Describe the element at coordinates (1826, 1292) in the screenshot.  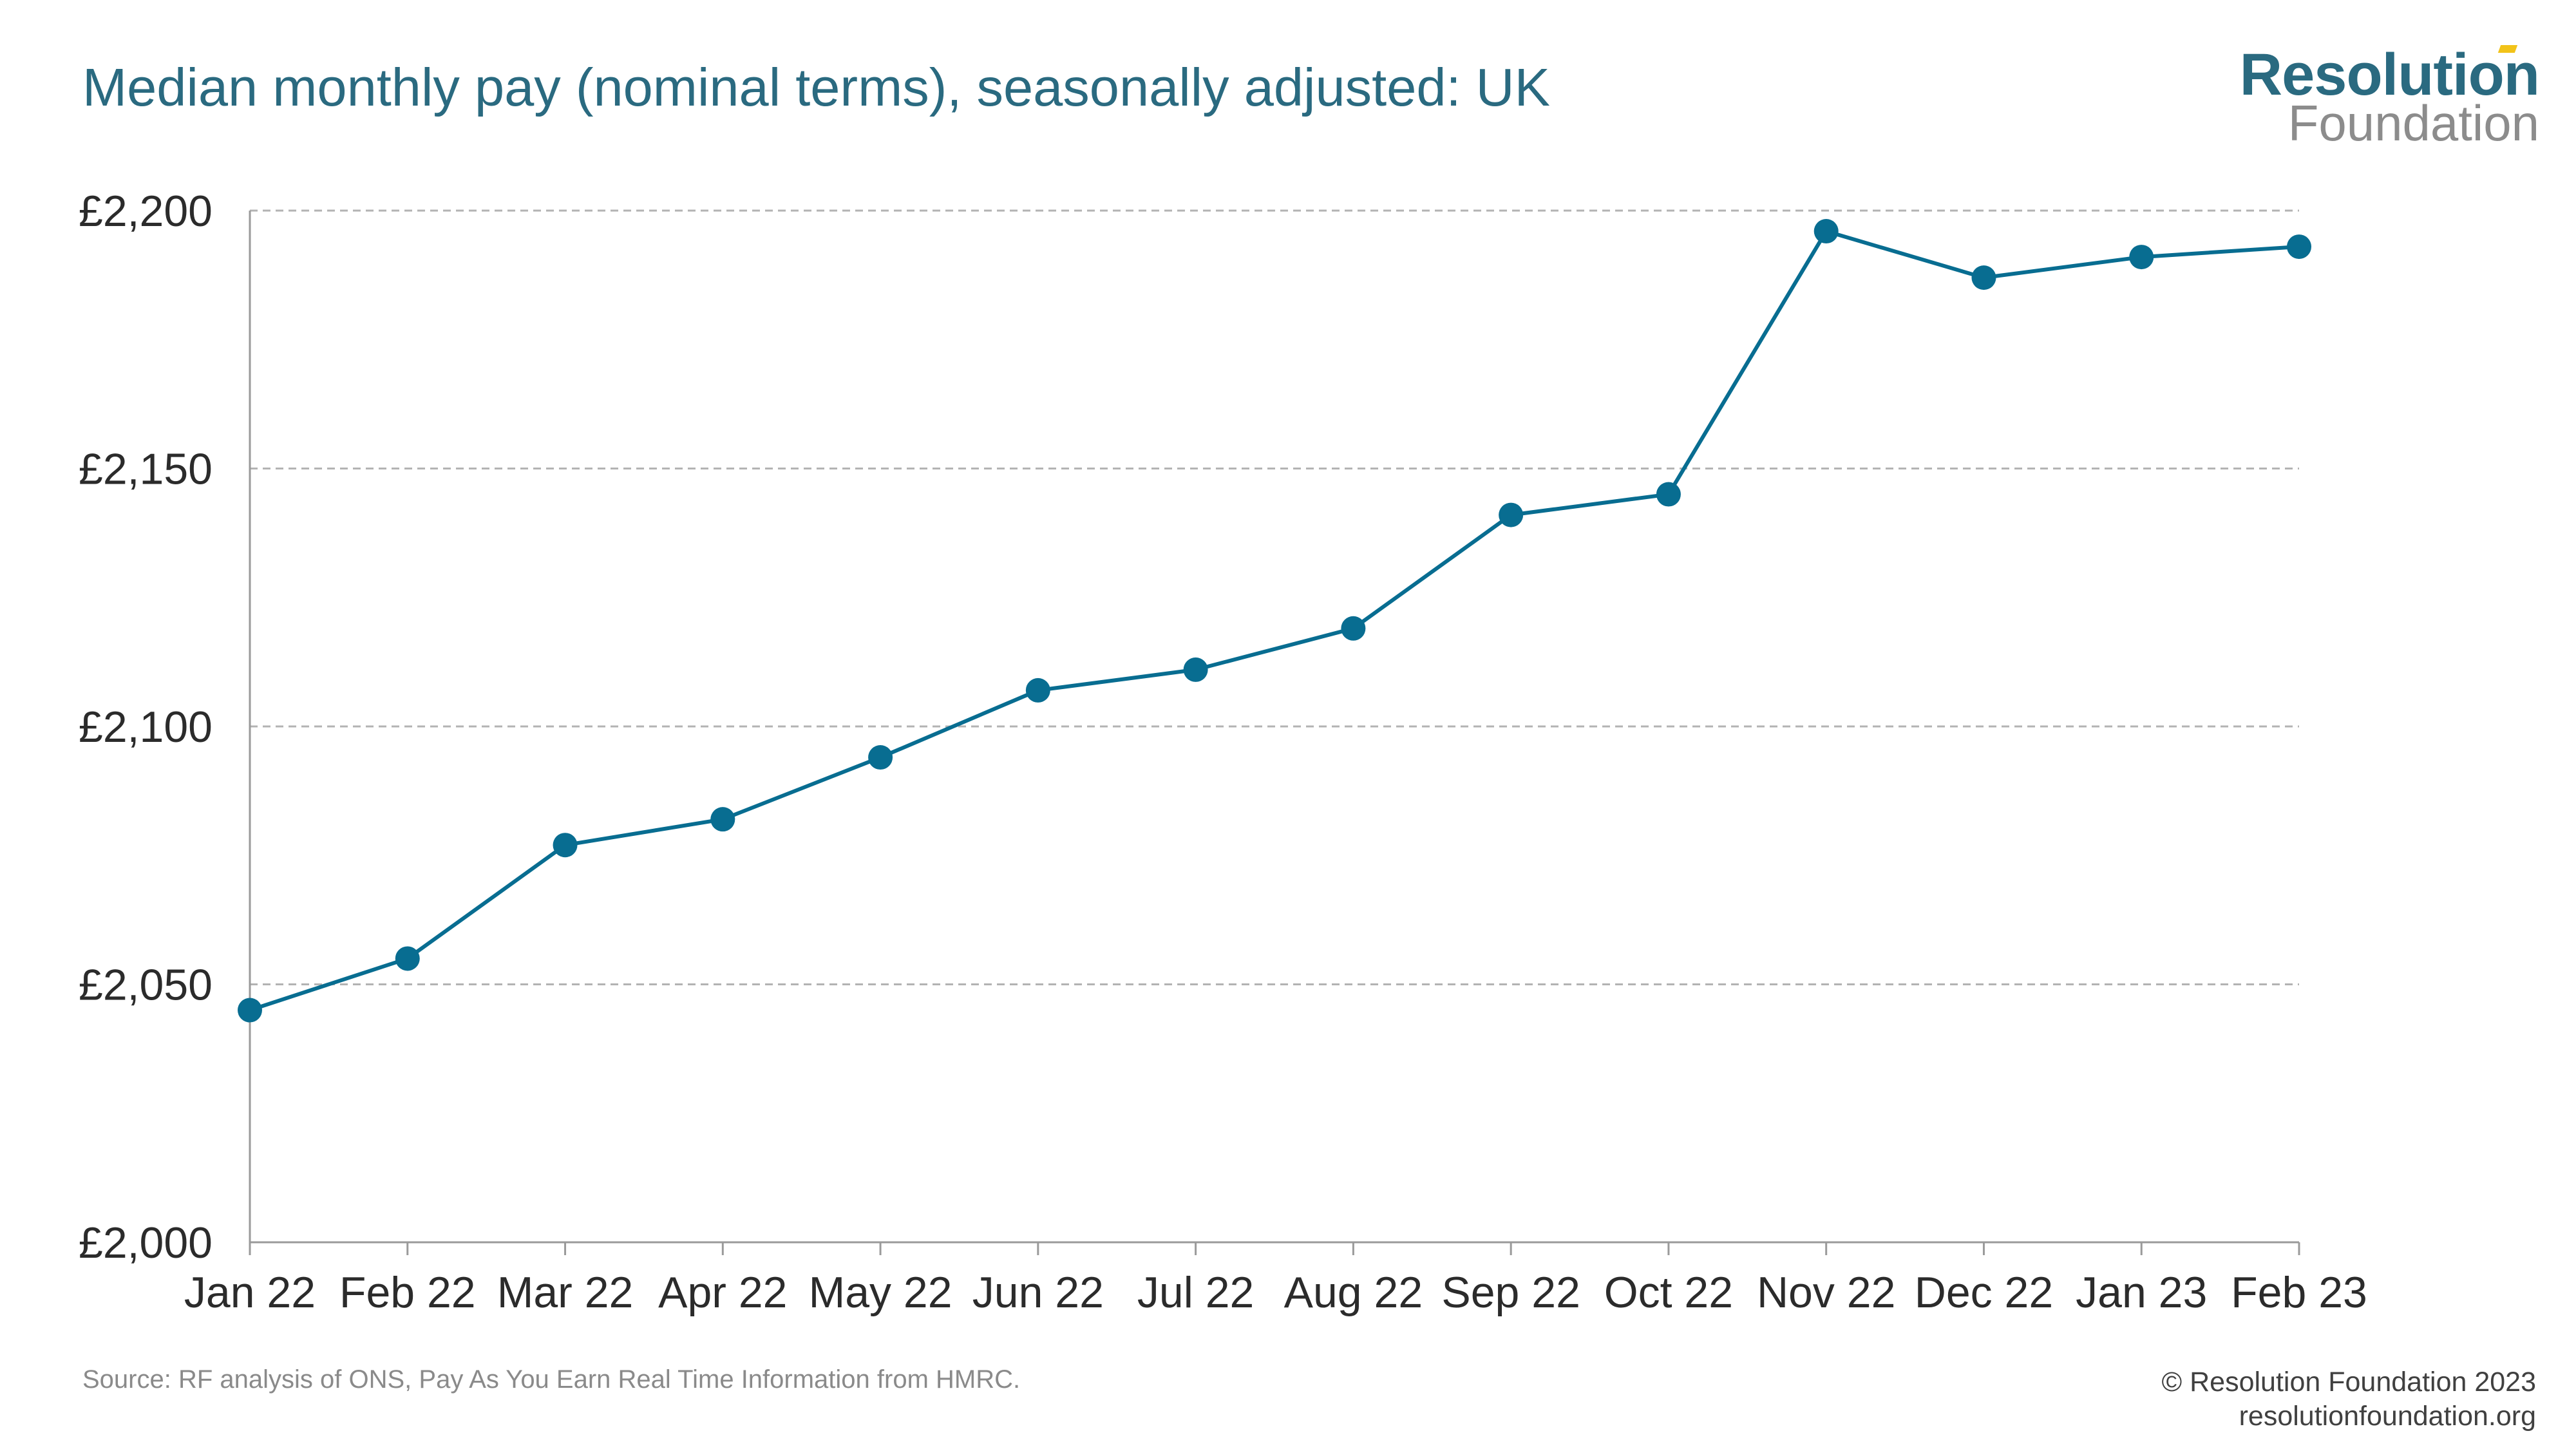
I see `x-tick-label: Nov 22` at that location.